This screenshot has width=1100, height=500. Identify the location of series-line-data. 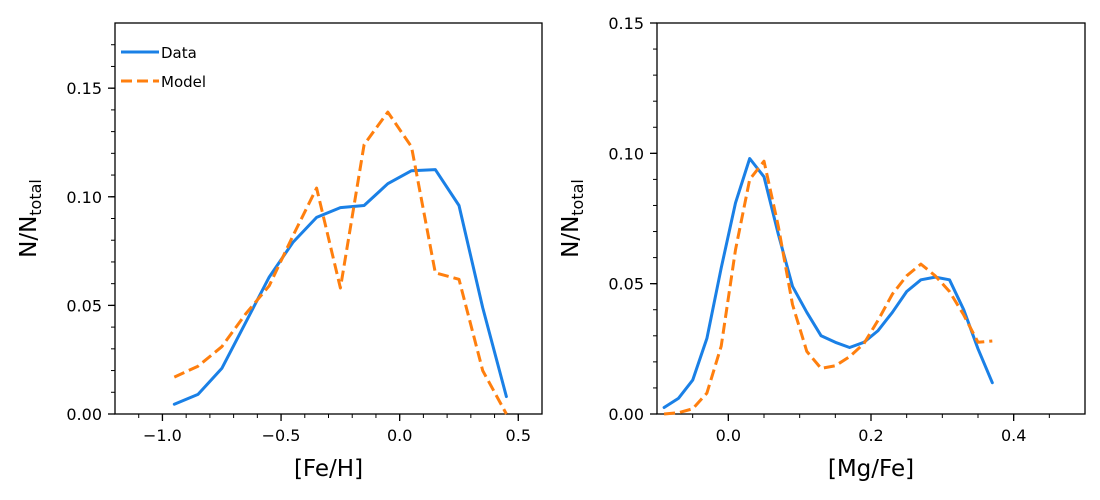
(340, 287).